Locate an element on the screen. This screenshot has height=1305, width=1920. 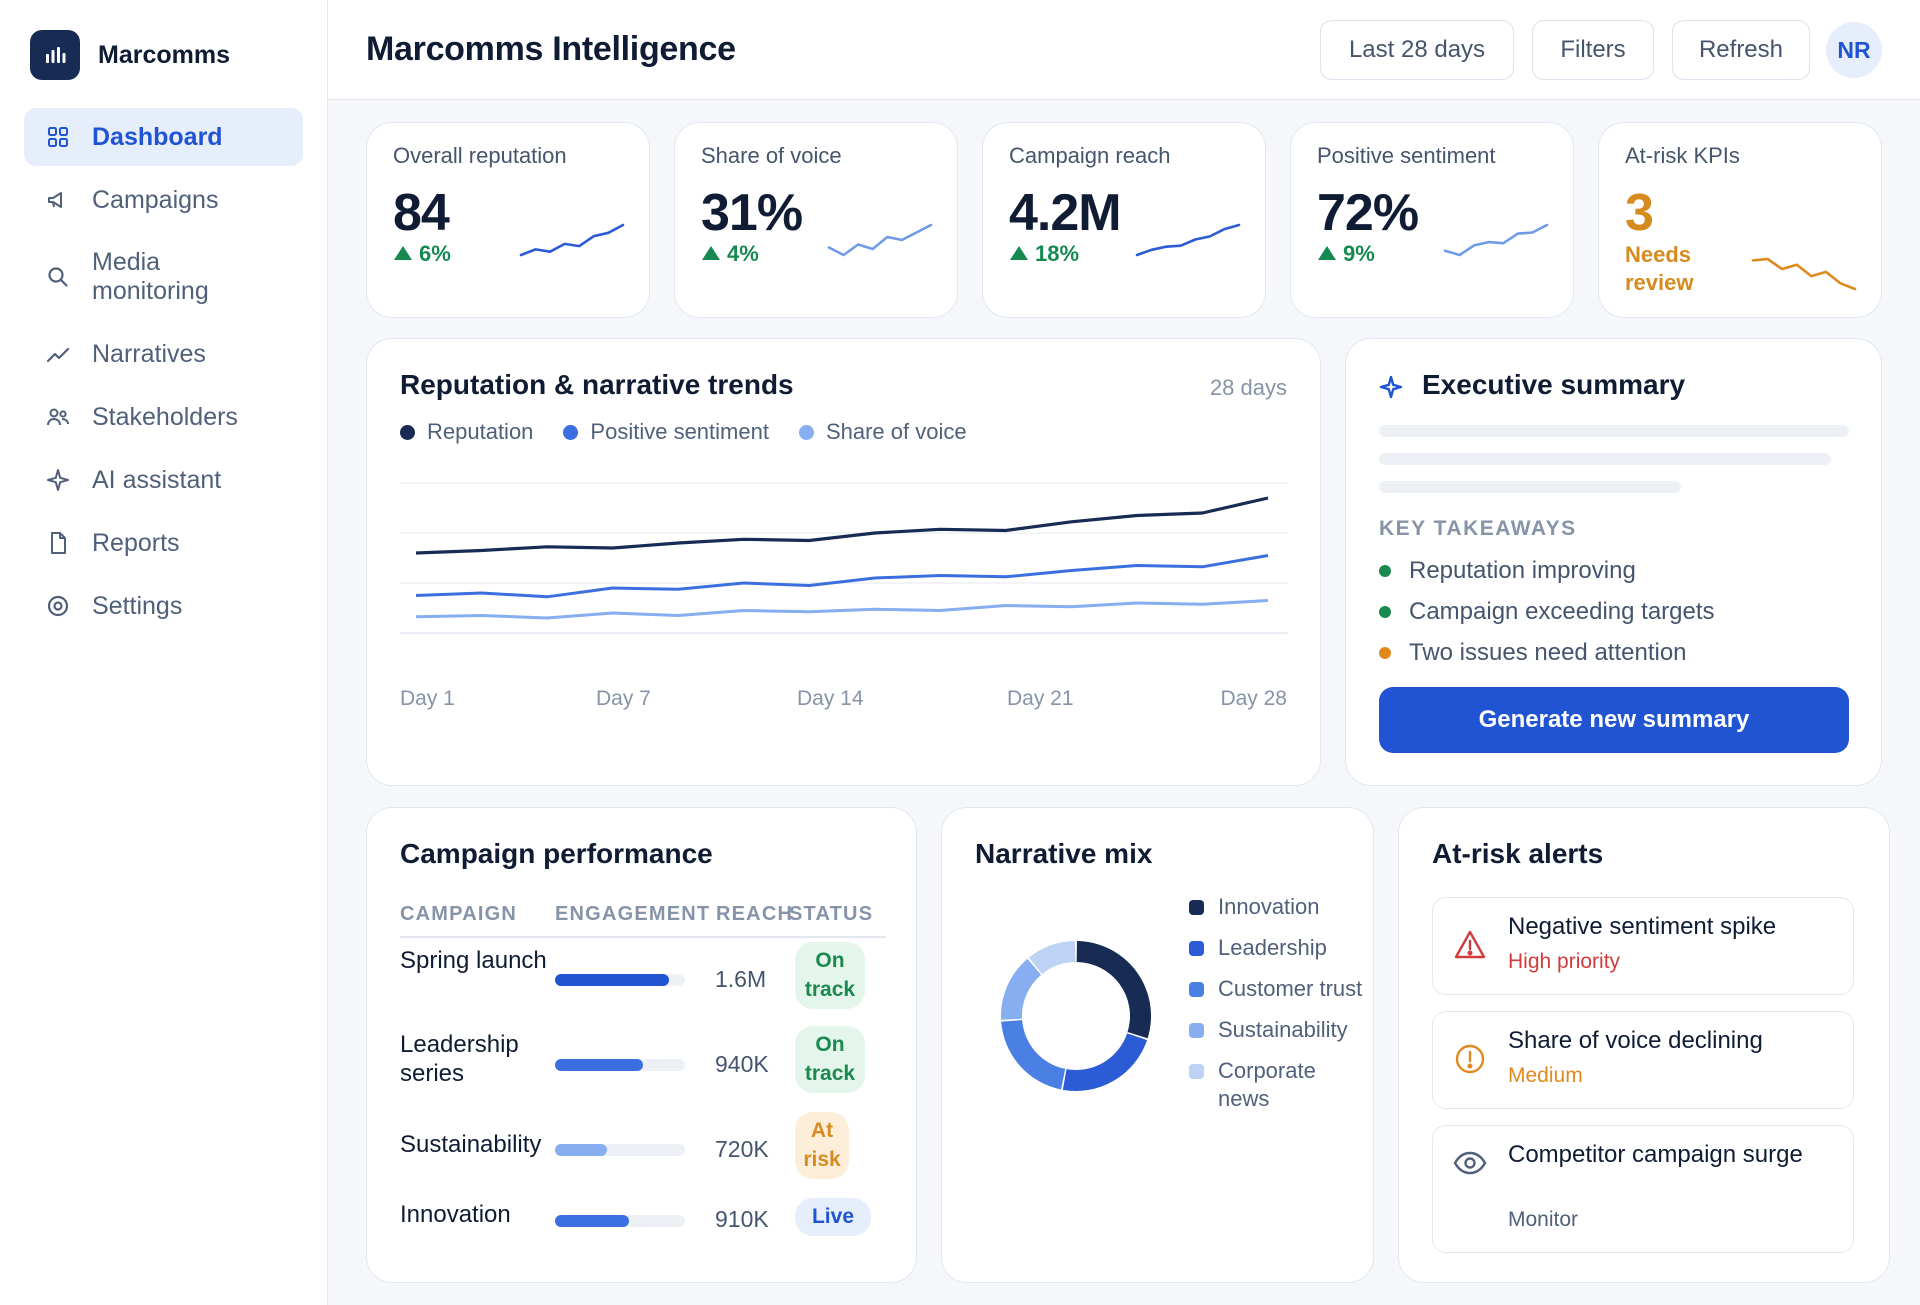
date-range-button: Last 28 days is located at coordinates (1417, 50).